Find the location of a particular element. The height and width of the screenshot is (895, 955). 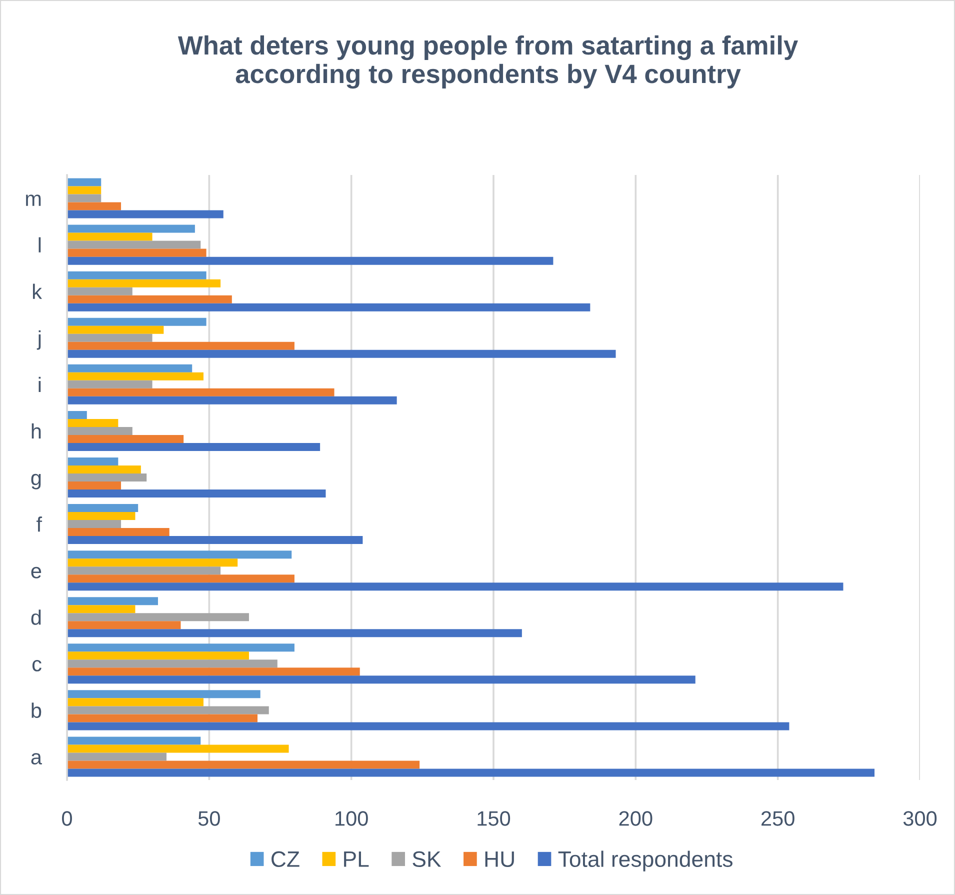

legend-label: SK is located at coordinates (427, 859).